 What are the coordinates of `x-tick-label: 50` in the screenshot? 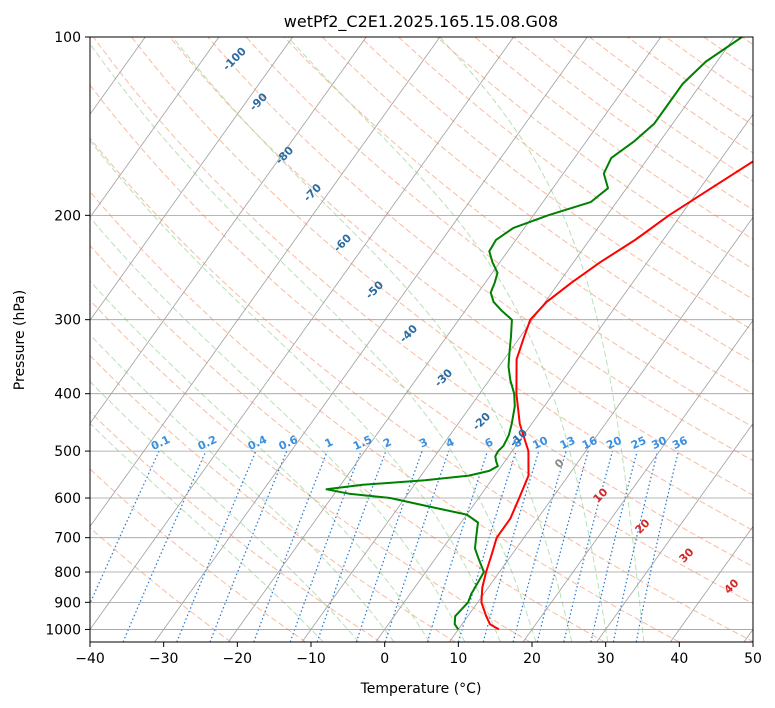 It's located at (753, 659).